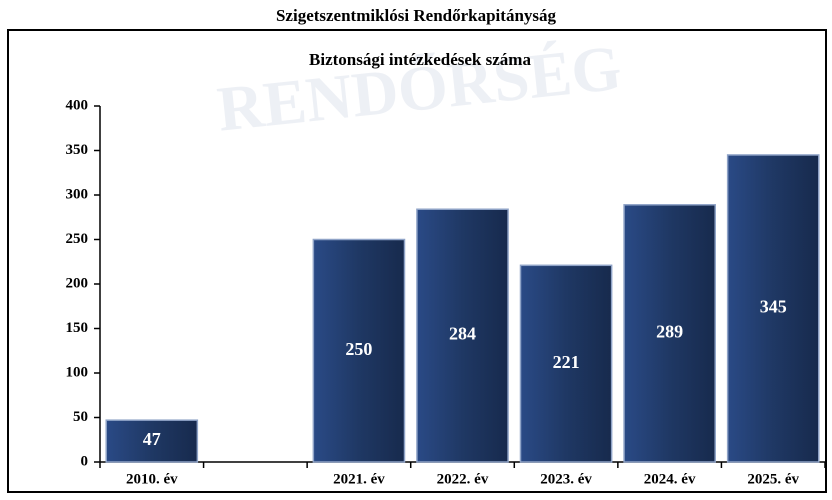 This screenshot has height=500, width=832. I want to click on data-label: 250, so click(358, 349).